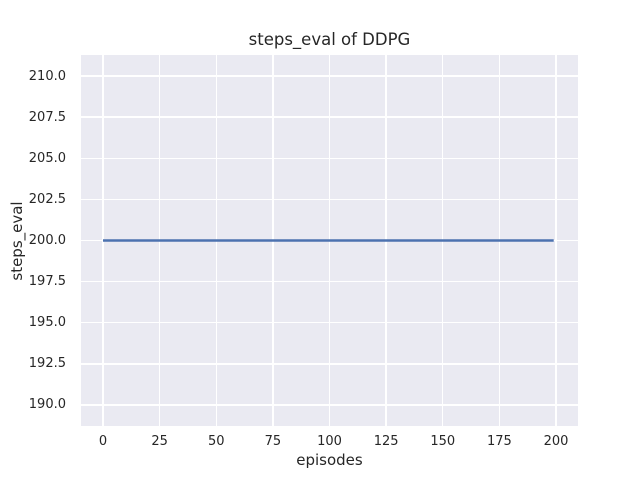 The height and width of the screenshot is (480, 640). I want to click on y-tick-label: 202.5, so click(47, 199).